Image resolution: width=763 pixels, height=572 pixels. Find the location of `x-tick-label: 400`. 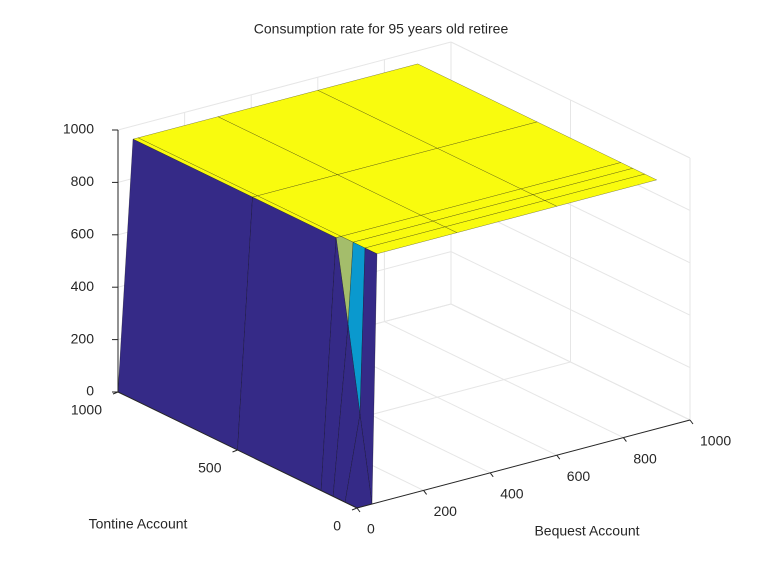

x-tick-label: 400 is located at coordinates (512, 494).